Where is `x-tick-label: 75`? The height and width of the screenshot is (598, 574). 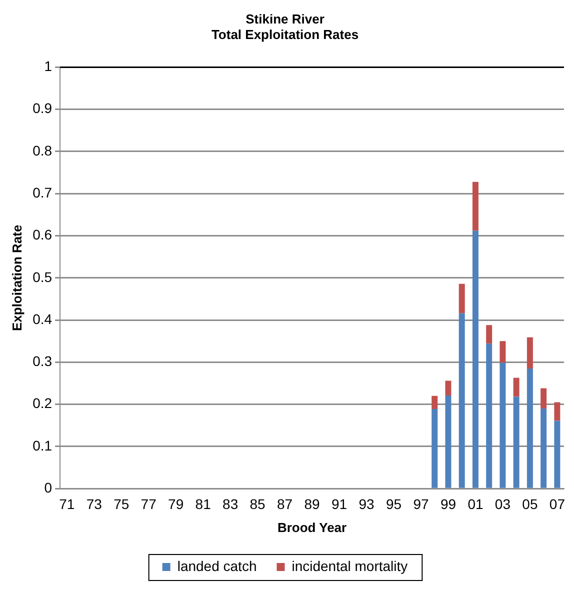
x-tick-label: 75 is located at coordinates (122, 504).